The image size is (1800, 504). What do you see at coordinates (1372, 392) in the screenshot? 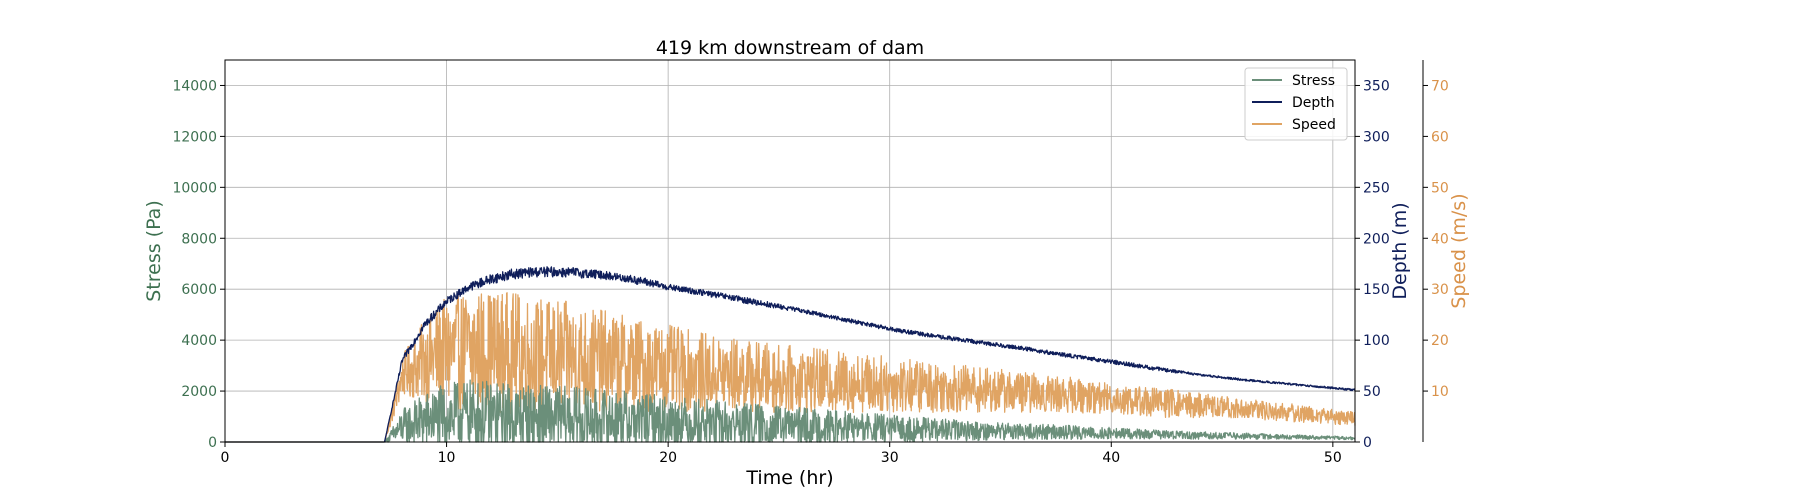
I see `depth-tick-label: 50` at bounding box center [1372, 392].